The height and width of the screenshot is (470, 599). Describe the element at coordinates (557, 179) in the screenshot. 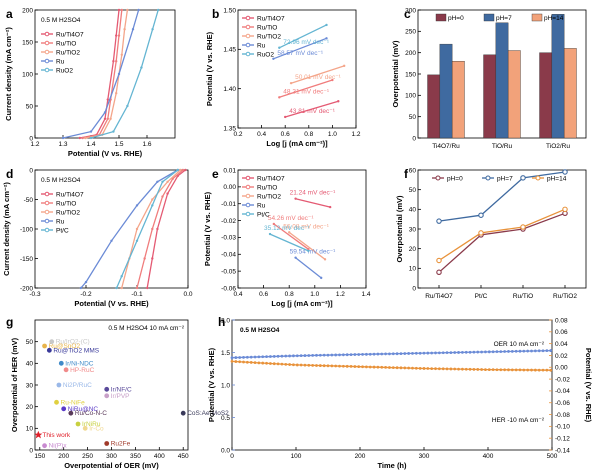

I see `legend-label: pH=14` at that location.